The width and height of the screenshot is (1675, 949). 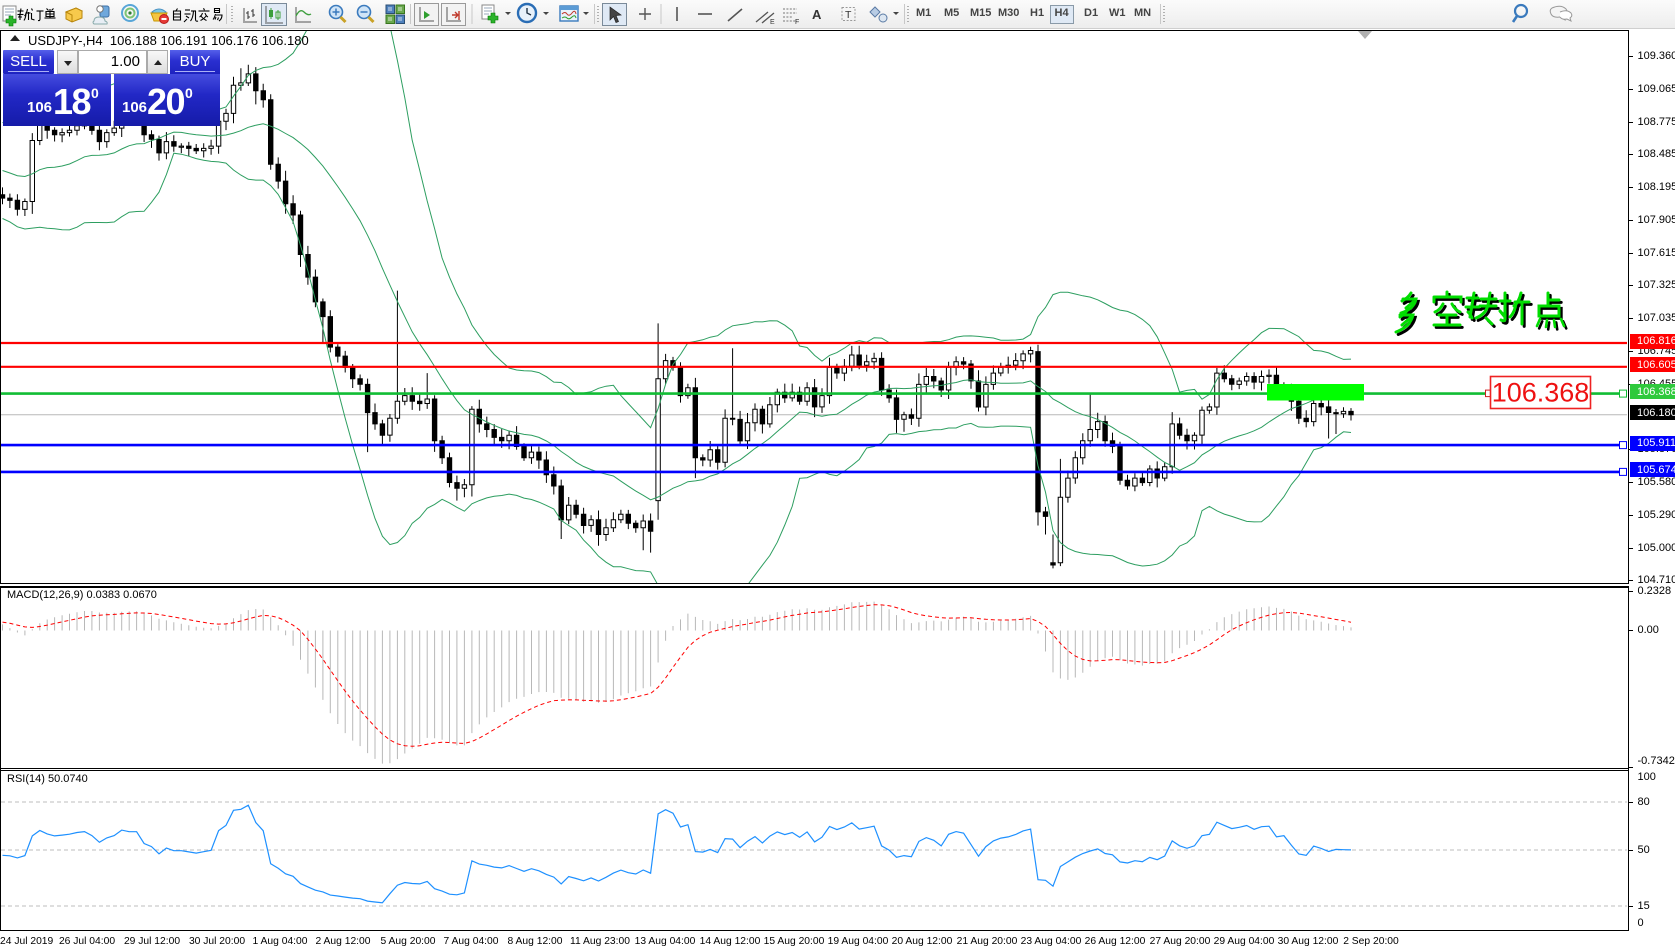 What do you see at coordinates (772, 22) in the screenshot?
I see `svg-text: E` at bounding box center [772, 22].